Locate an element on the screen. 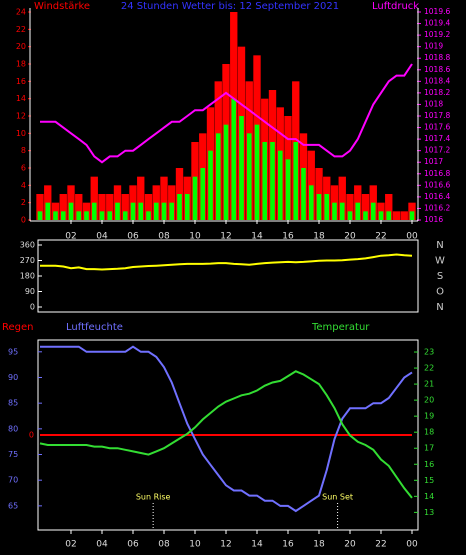  y2-tick-label: 1017.4 is located at coordinates (437, 138).